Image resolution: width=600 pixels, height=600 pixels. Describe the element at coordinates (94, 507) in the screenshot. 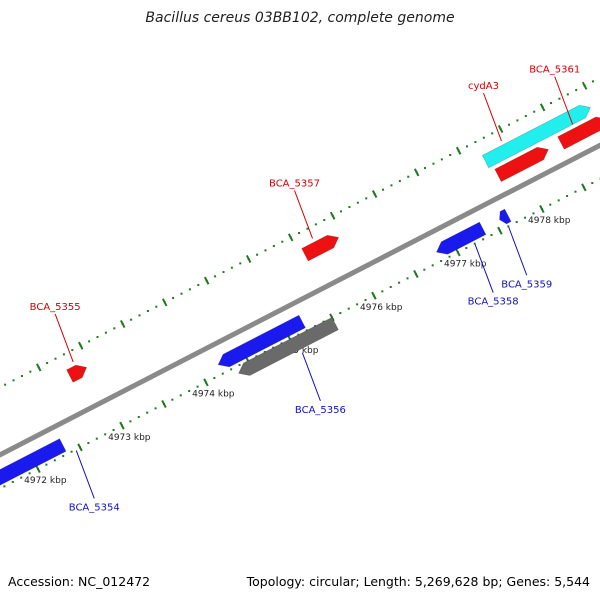

I see `gene-label: BCA_5354` at that location.